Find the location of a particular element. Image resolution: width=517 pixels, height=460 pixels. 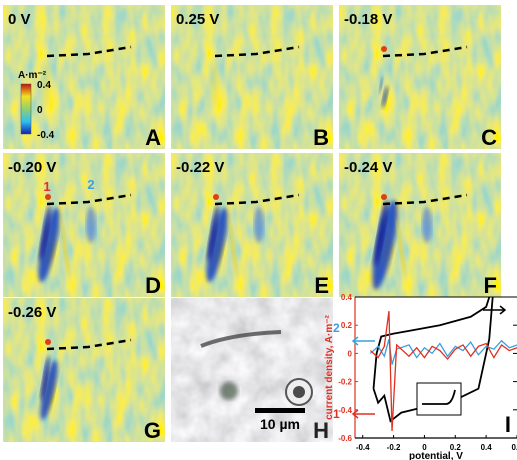

voltage-label: -0.26 V is located at coordinates (32, 312).